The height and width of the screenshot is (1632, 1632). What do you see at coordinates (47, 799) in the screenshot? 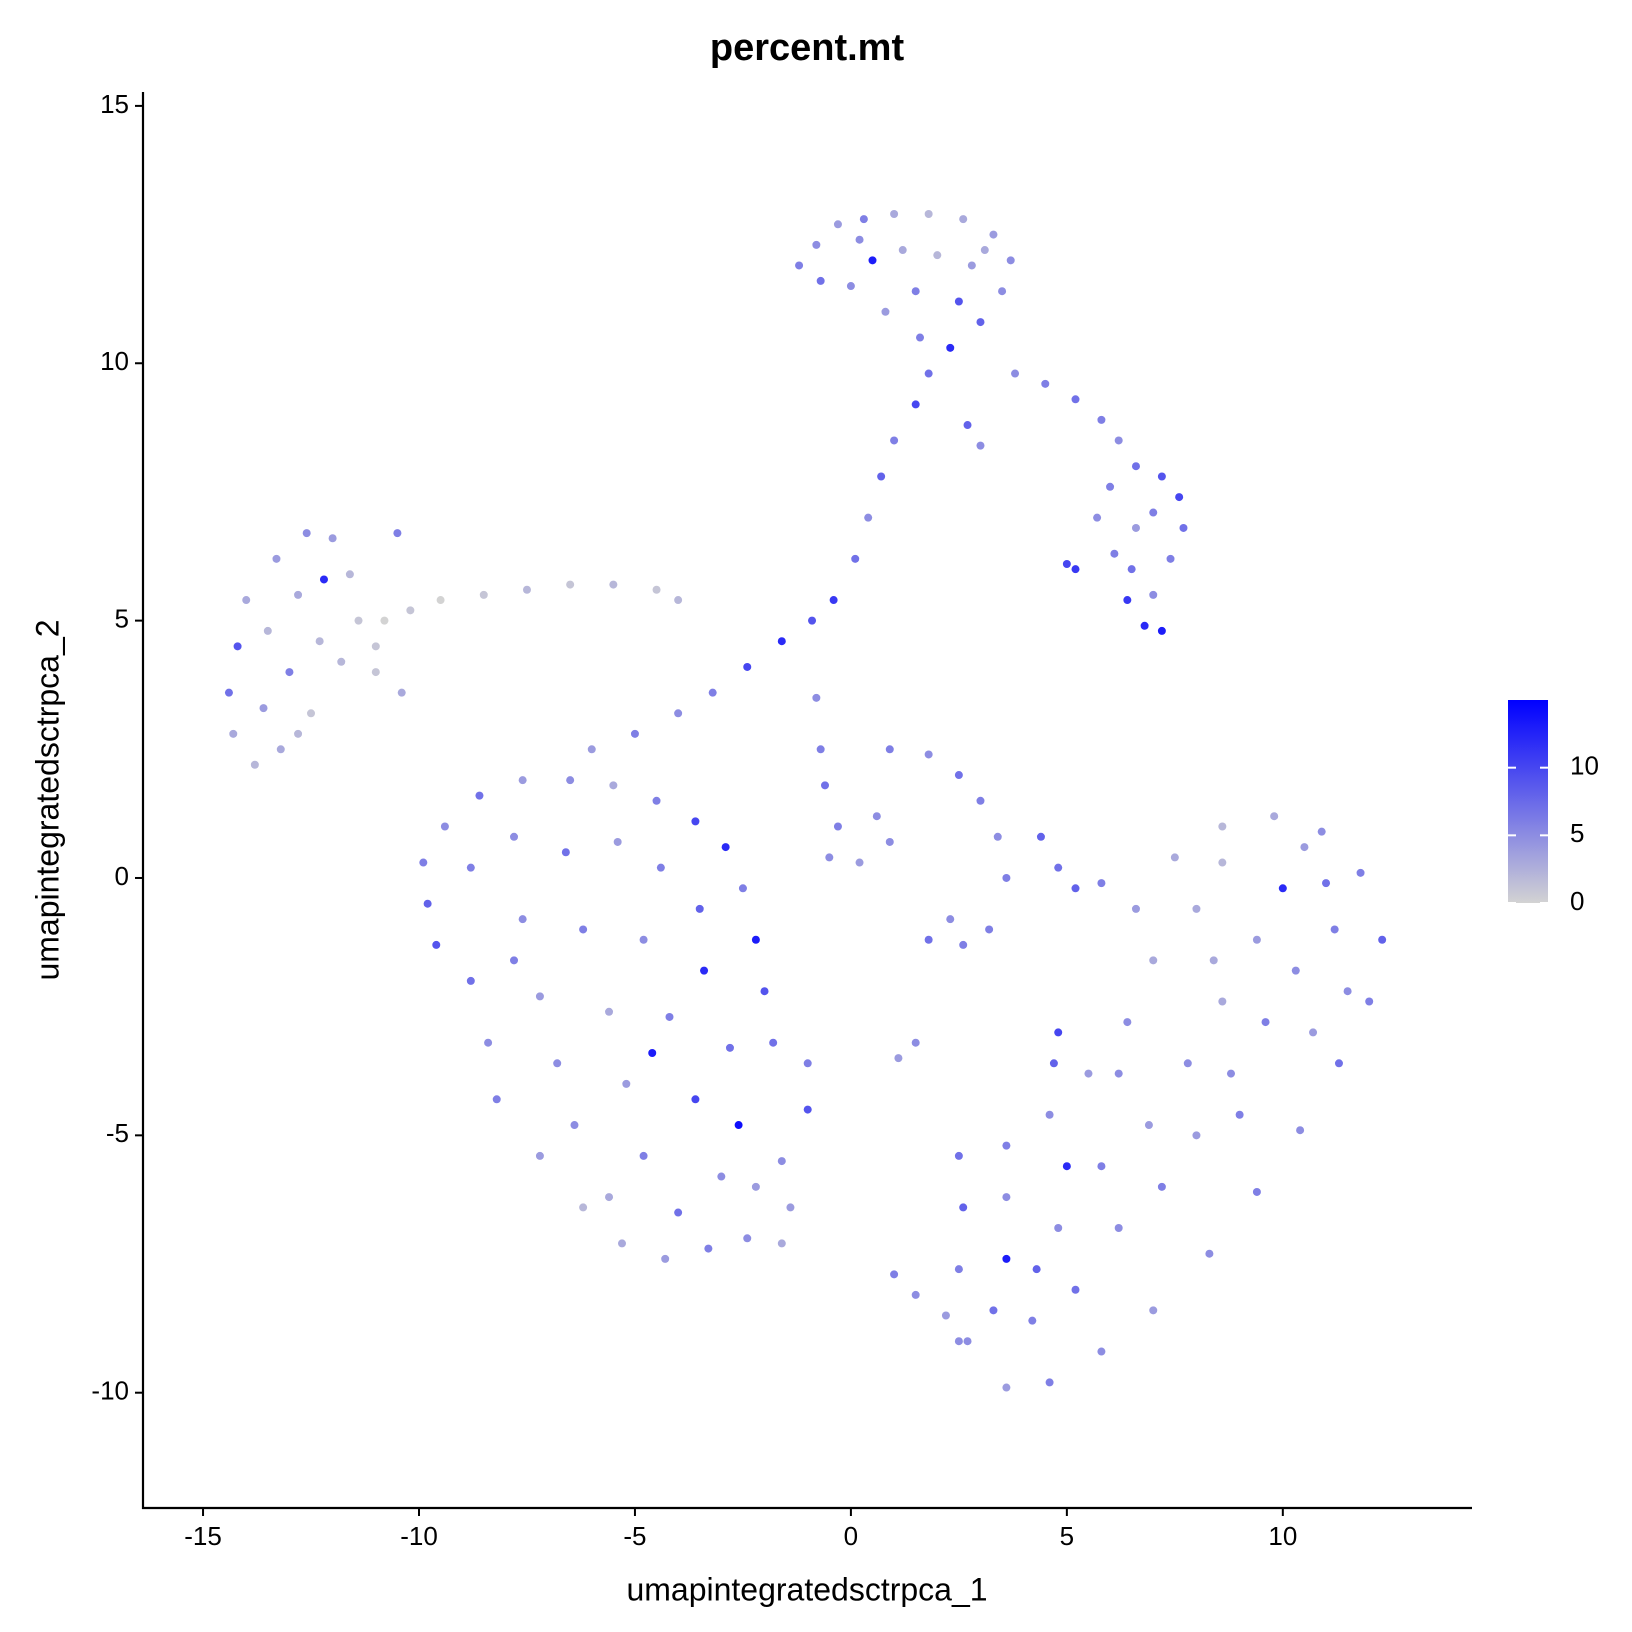
I see `y-axis-title: umapintegratedsctrpca_2` at bounding box center [47, 799].